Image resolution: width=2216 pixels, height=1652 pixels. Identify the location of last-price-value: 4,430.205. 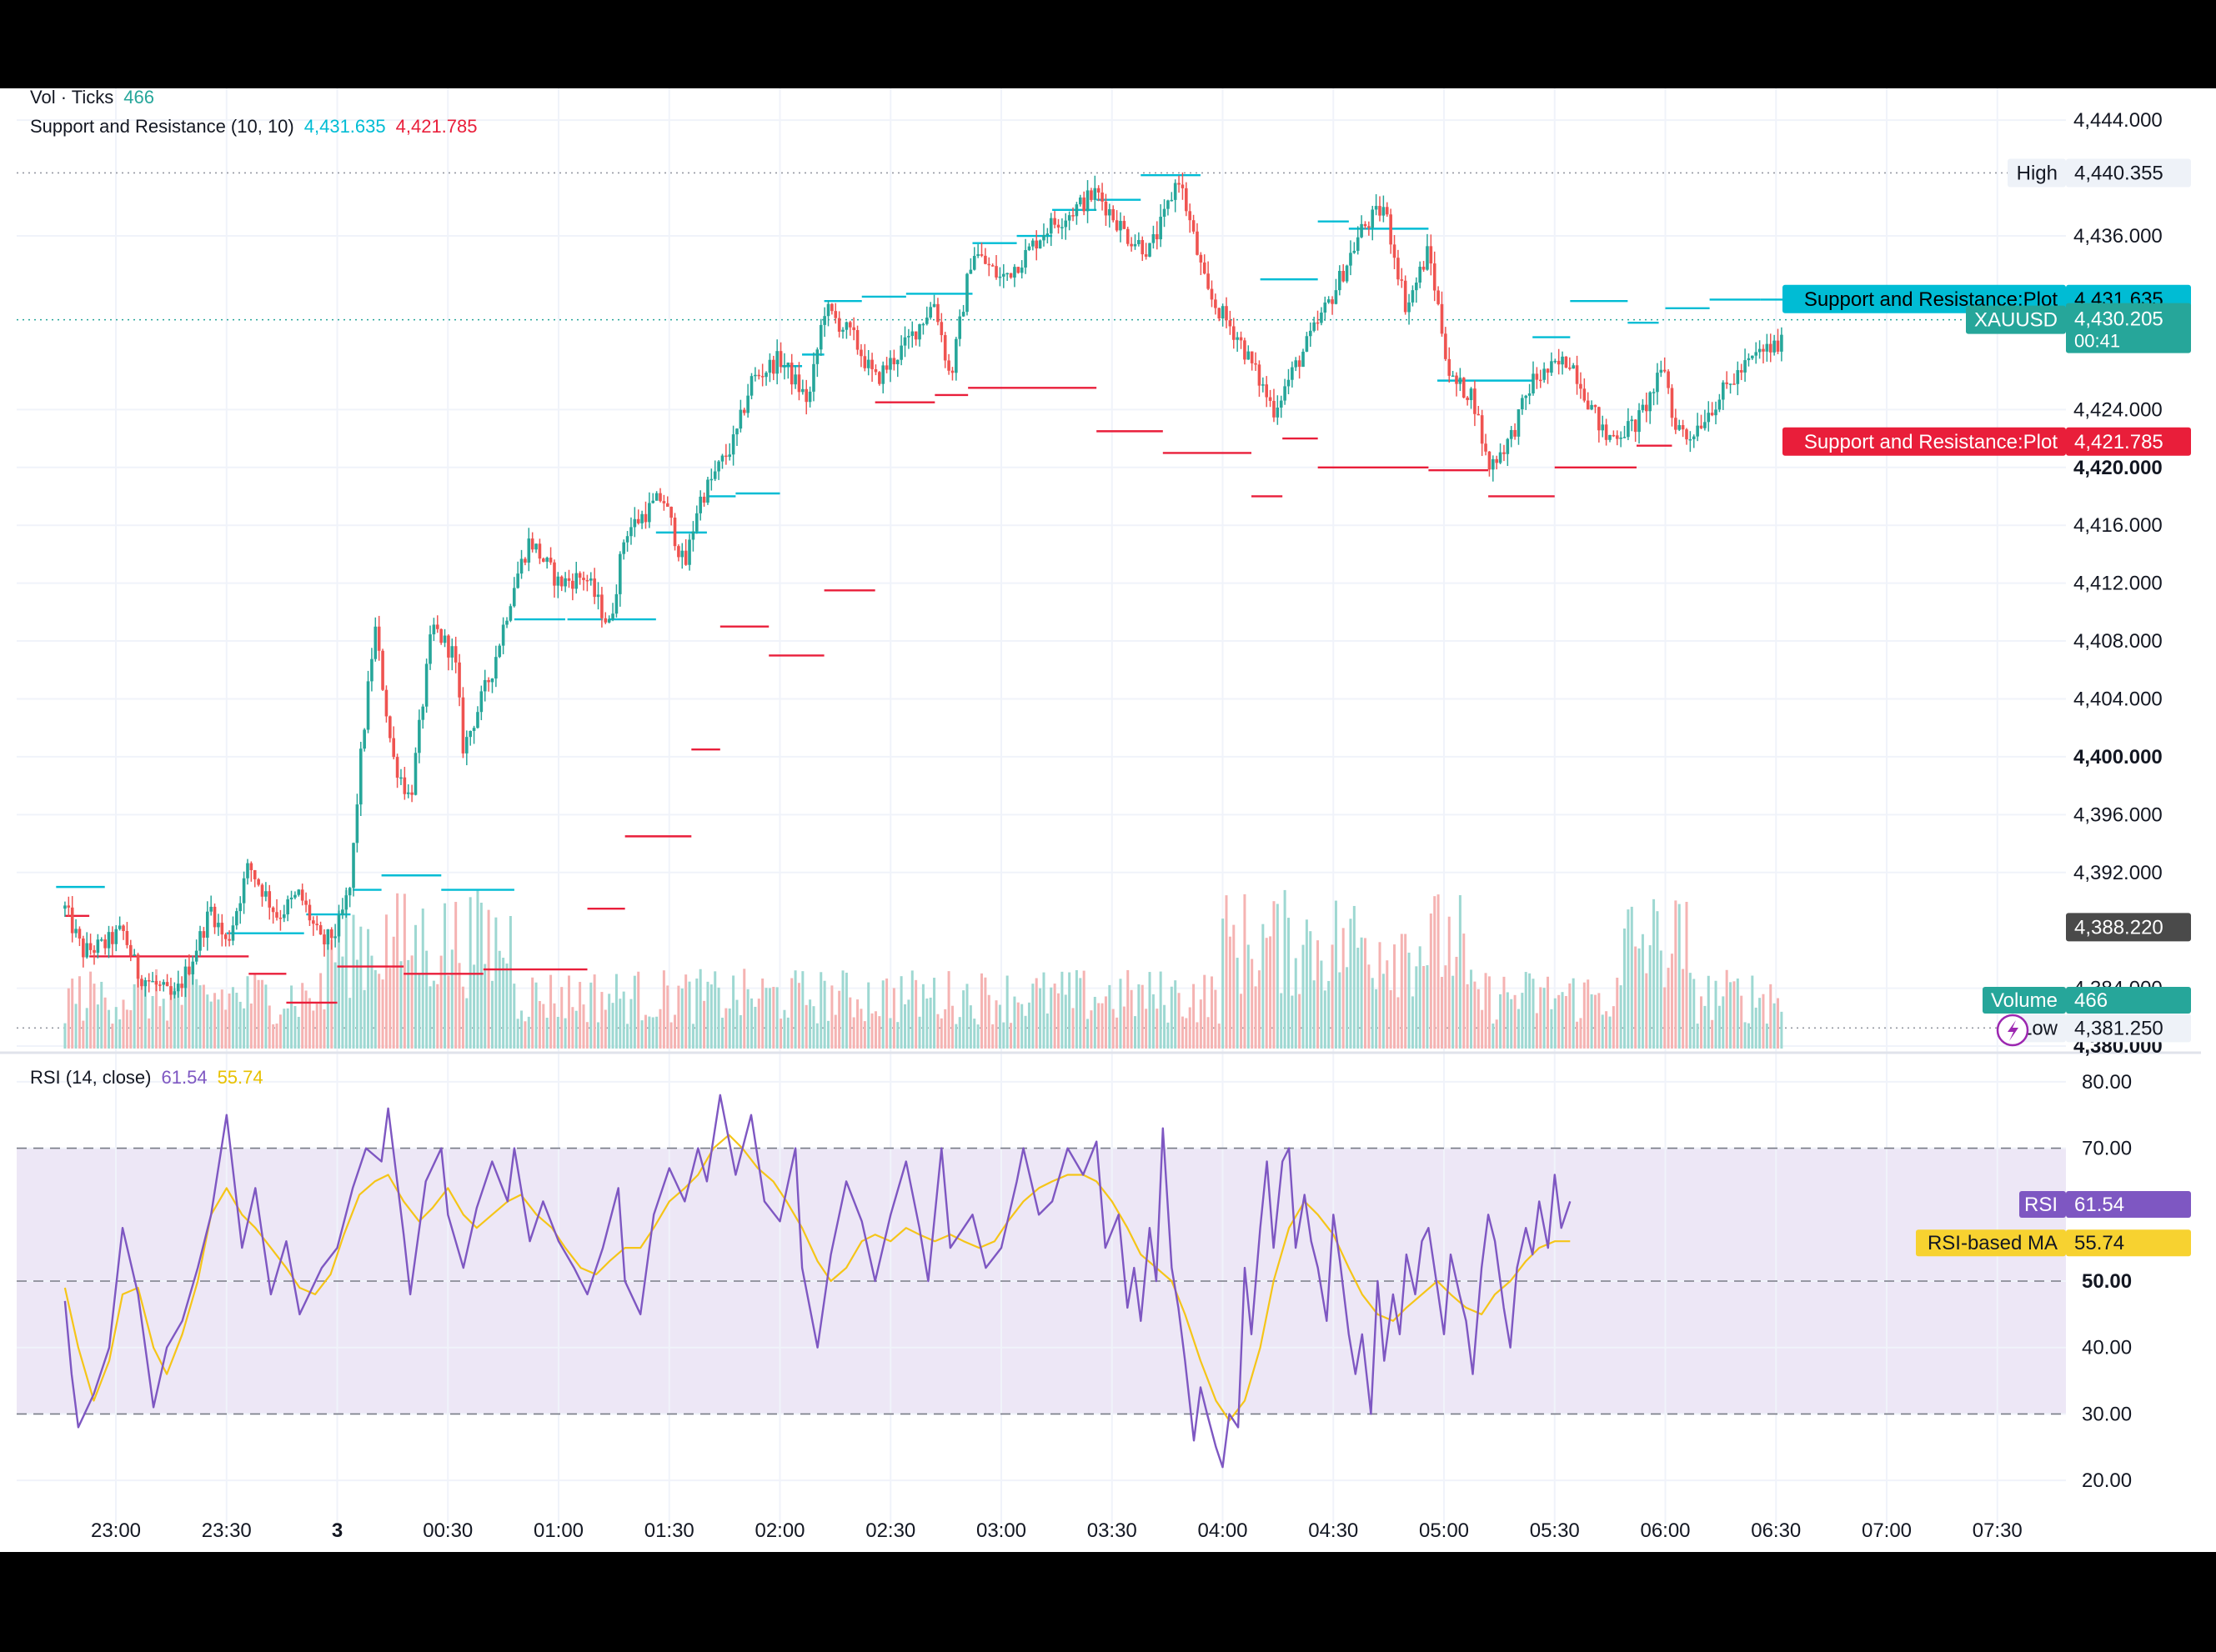
(2118, 319).